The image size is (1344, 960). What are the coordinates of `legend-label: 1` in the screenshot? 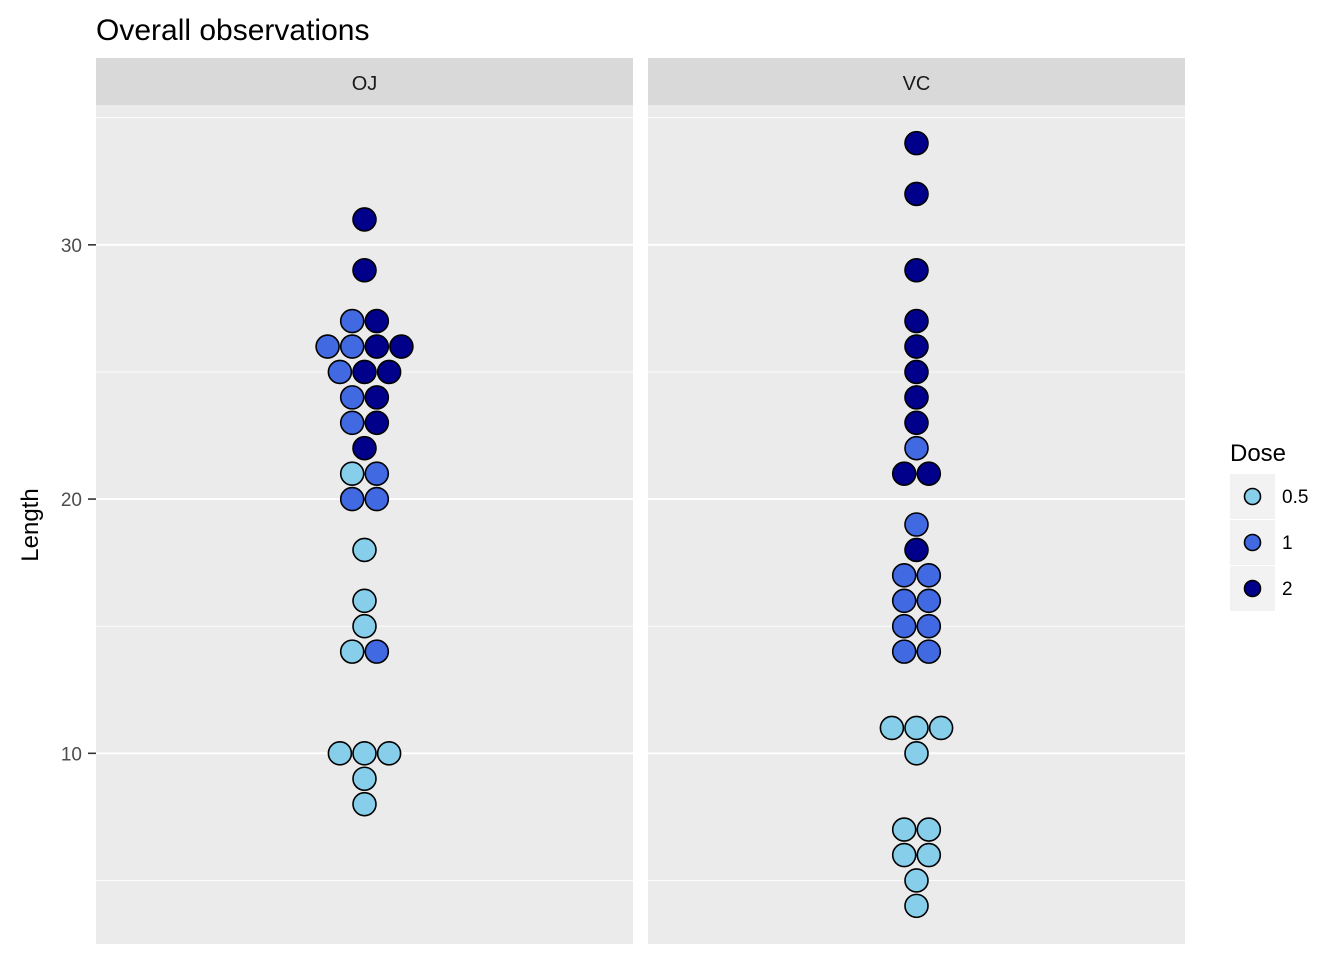 It's located at (1287, 543).